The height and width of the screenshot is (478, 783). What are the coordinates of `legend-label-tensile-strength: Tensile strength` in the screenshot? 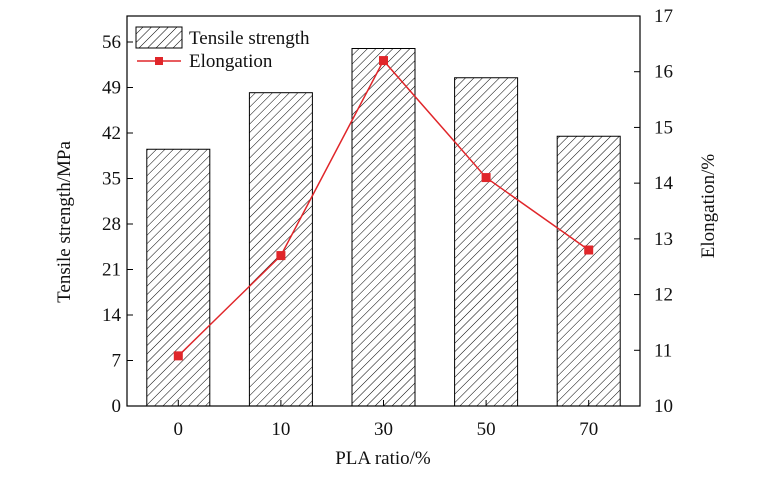 It's located at (249, 38).